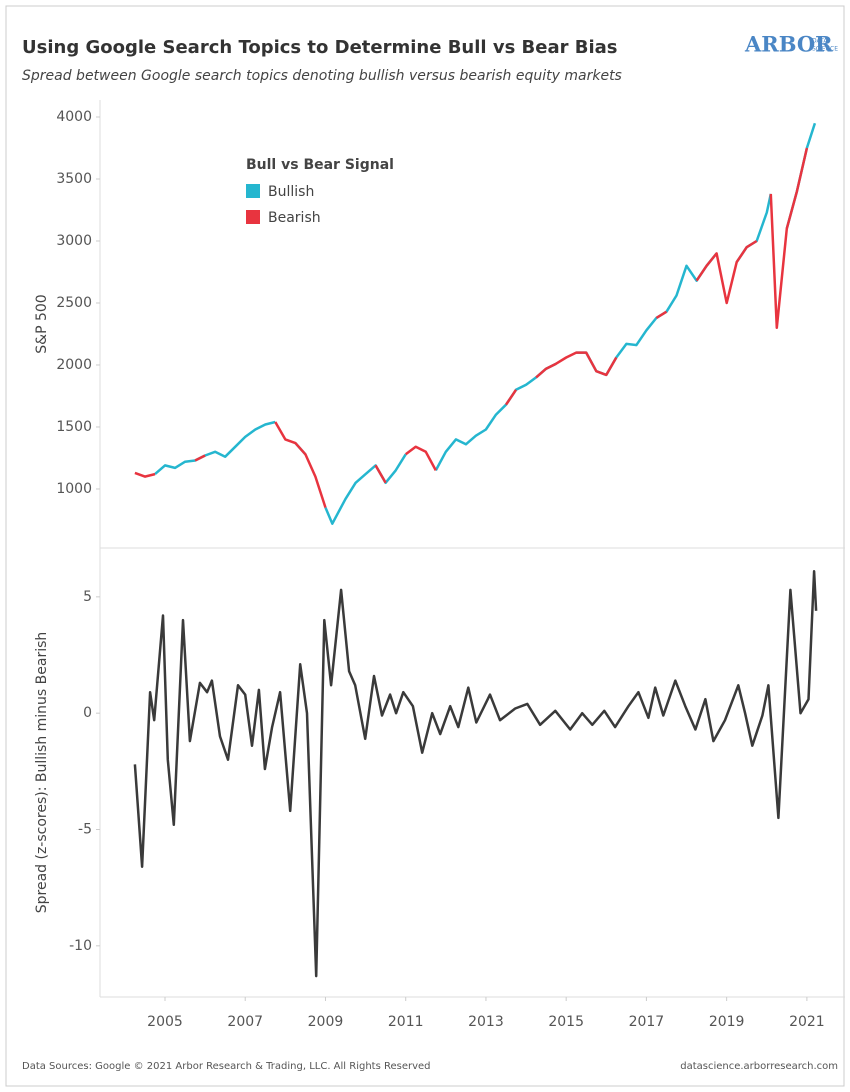 The image size is (850, 1092). Describe the element at coordinates (85, 829) in the screenshot. I see `y-tick-label: -5` at that location.